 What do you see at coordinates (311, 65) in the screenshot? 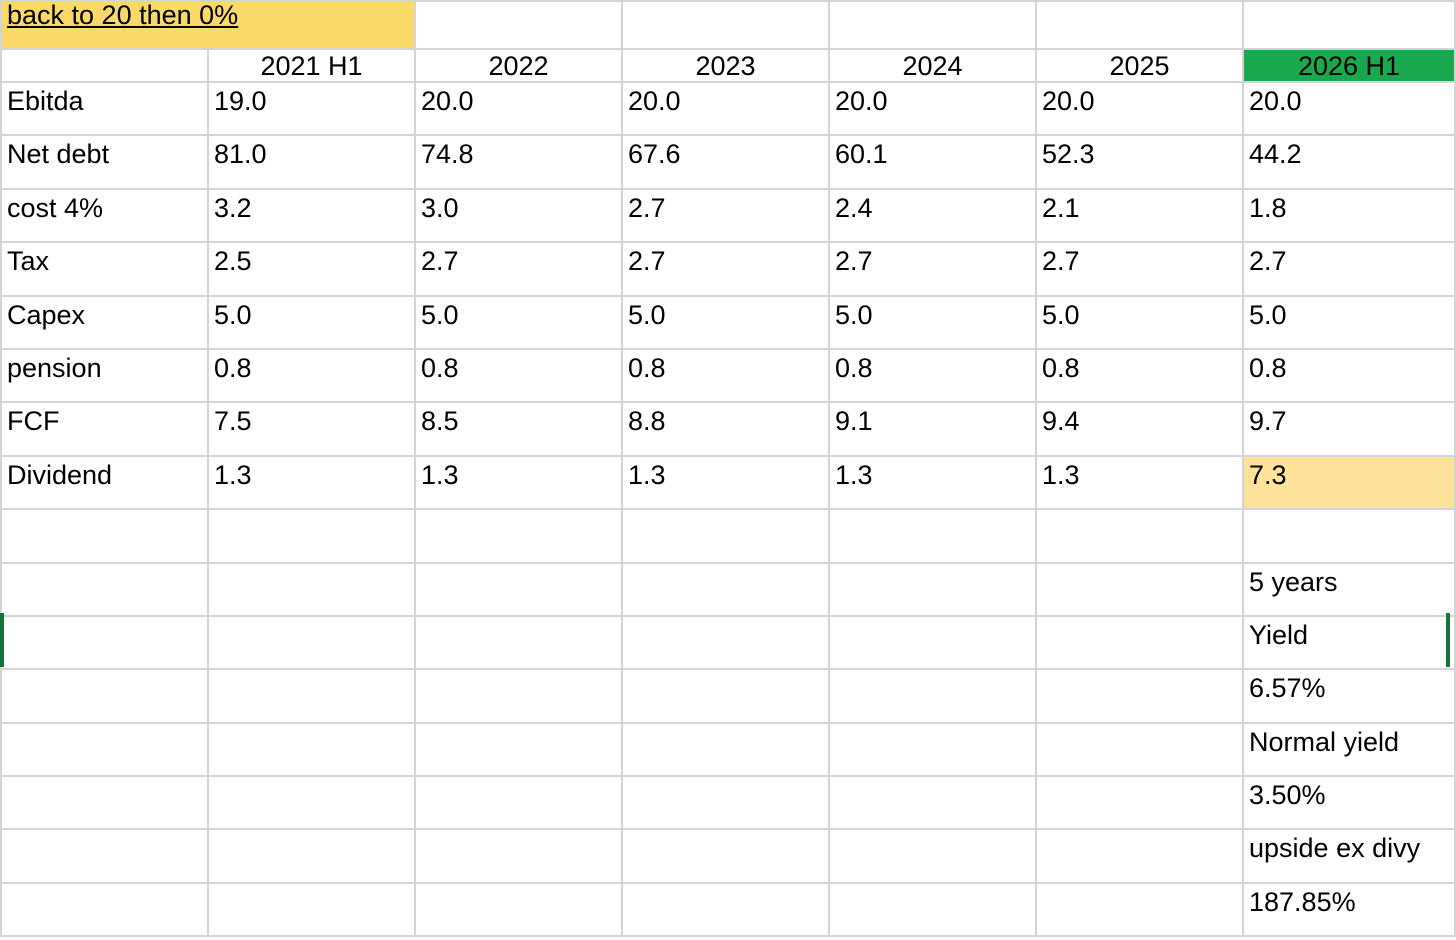
I see `year-header-cell: 2021 H1` at bounding box center [311, 65].